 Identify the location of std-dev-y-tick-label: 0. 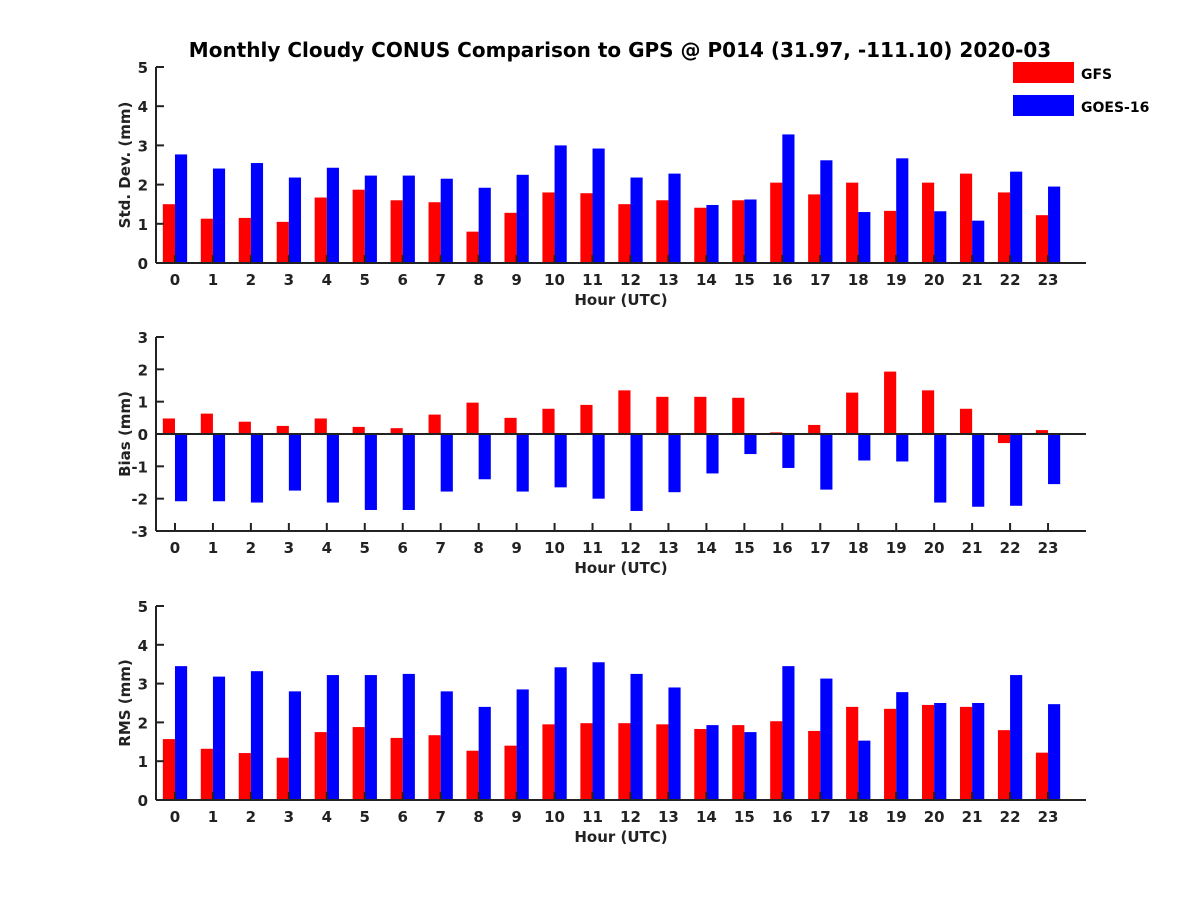
(143, 264).